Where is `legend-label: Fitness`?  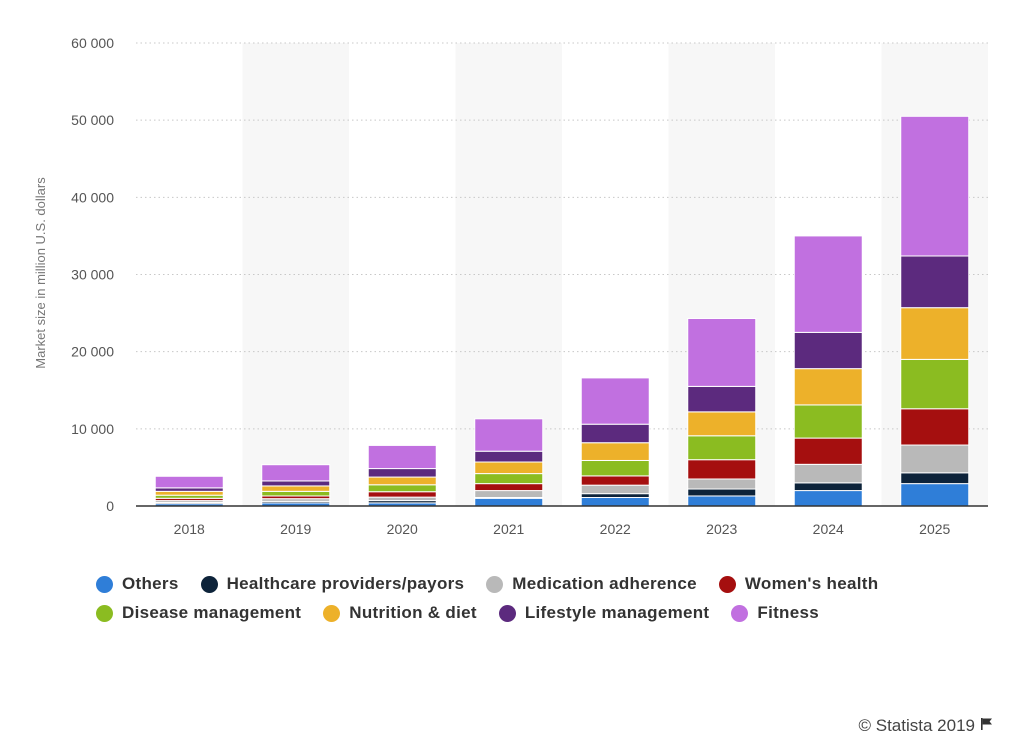 legend-label: Fitness is located at coordinates (788, 612).